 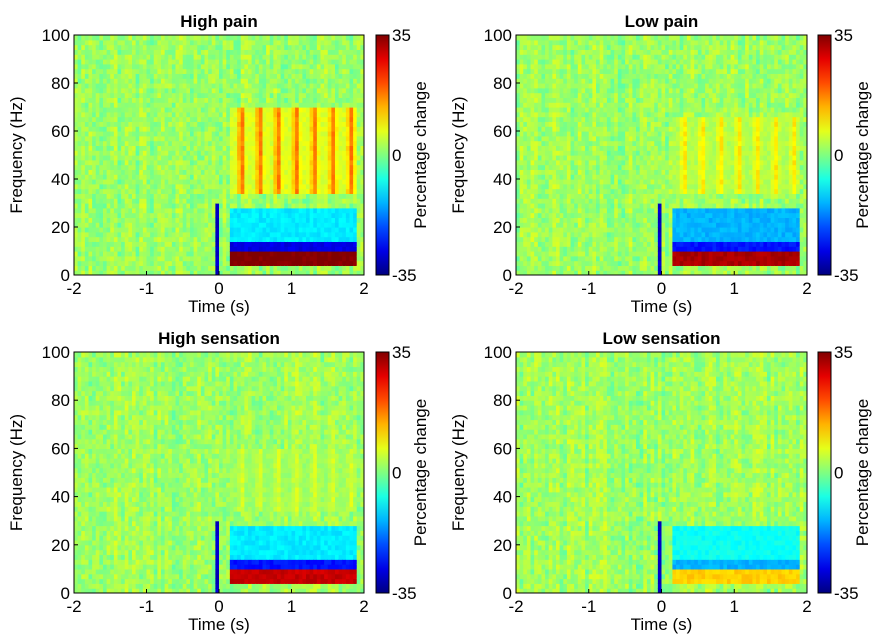 I want to click on panel-title: High pain, so click(x=218, y=21).